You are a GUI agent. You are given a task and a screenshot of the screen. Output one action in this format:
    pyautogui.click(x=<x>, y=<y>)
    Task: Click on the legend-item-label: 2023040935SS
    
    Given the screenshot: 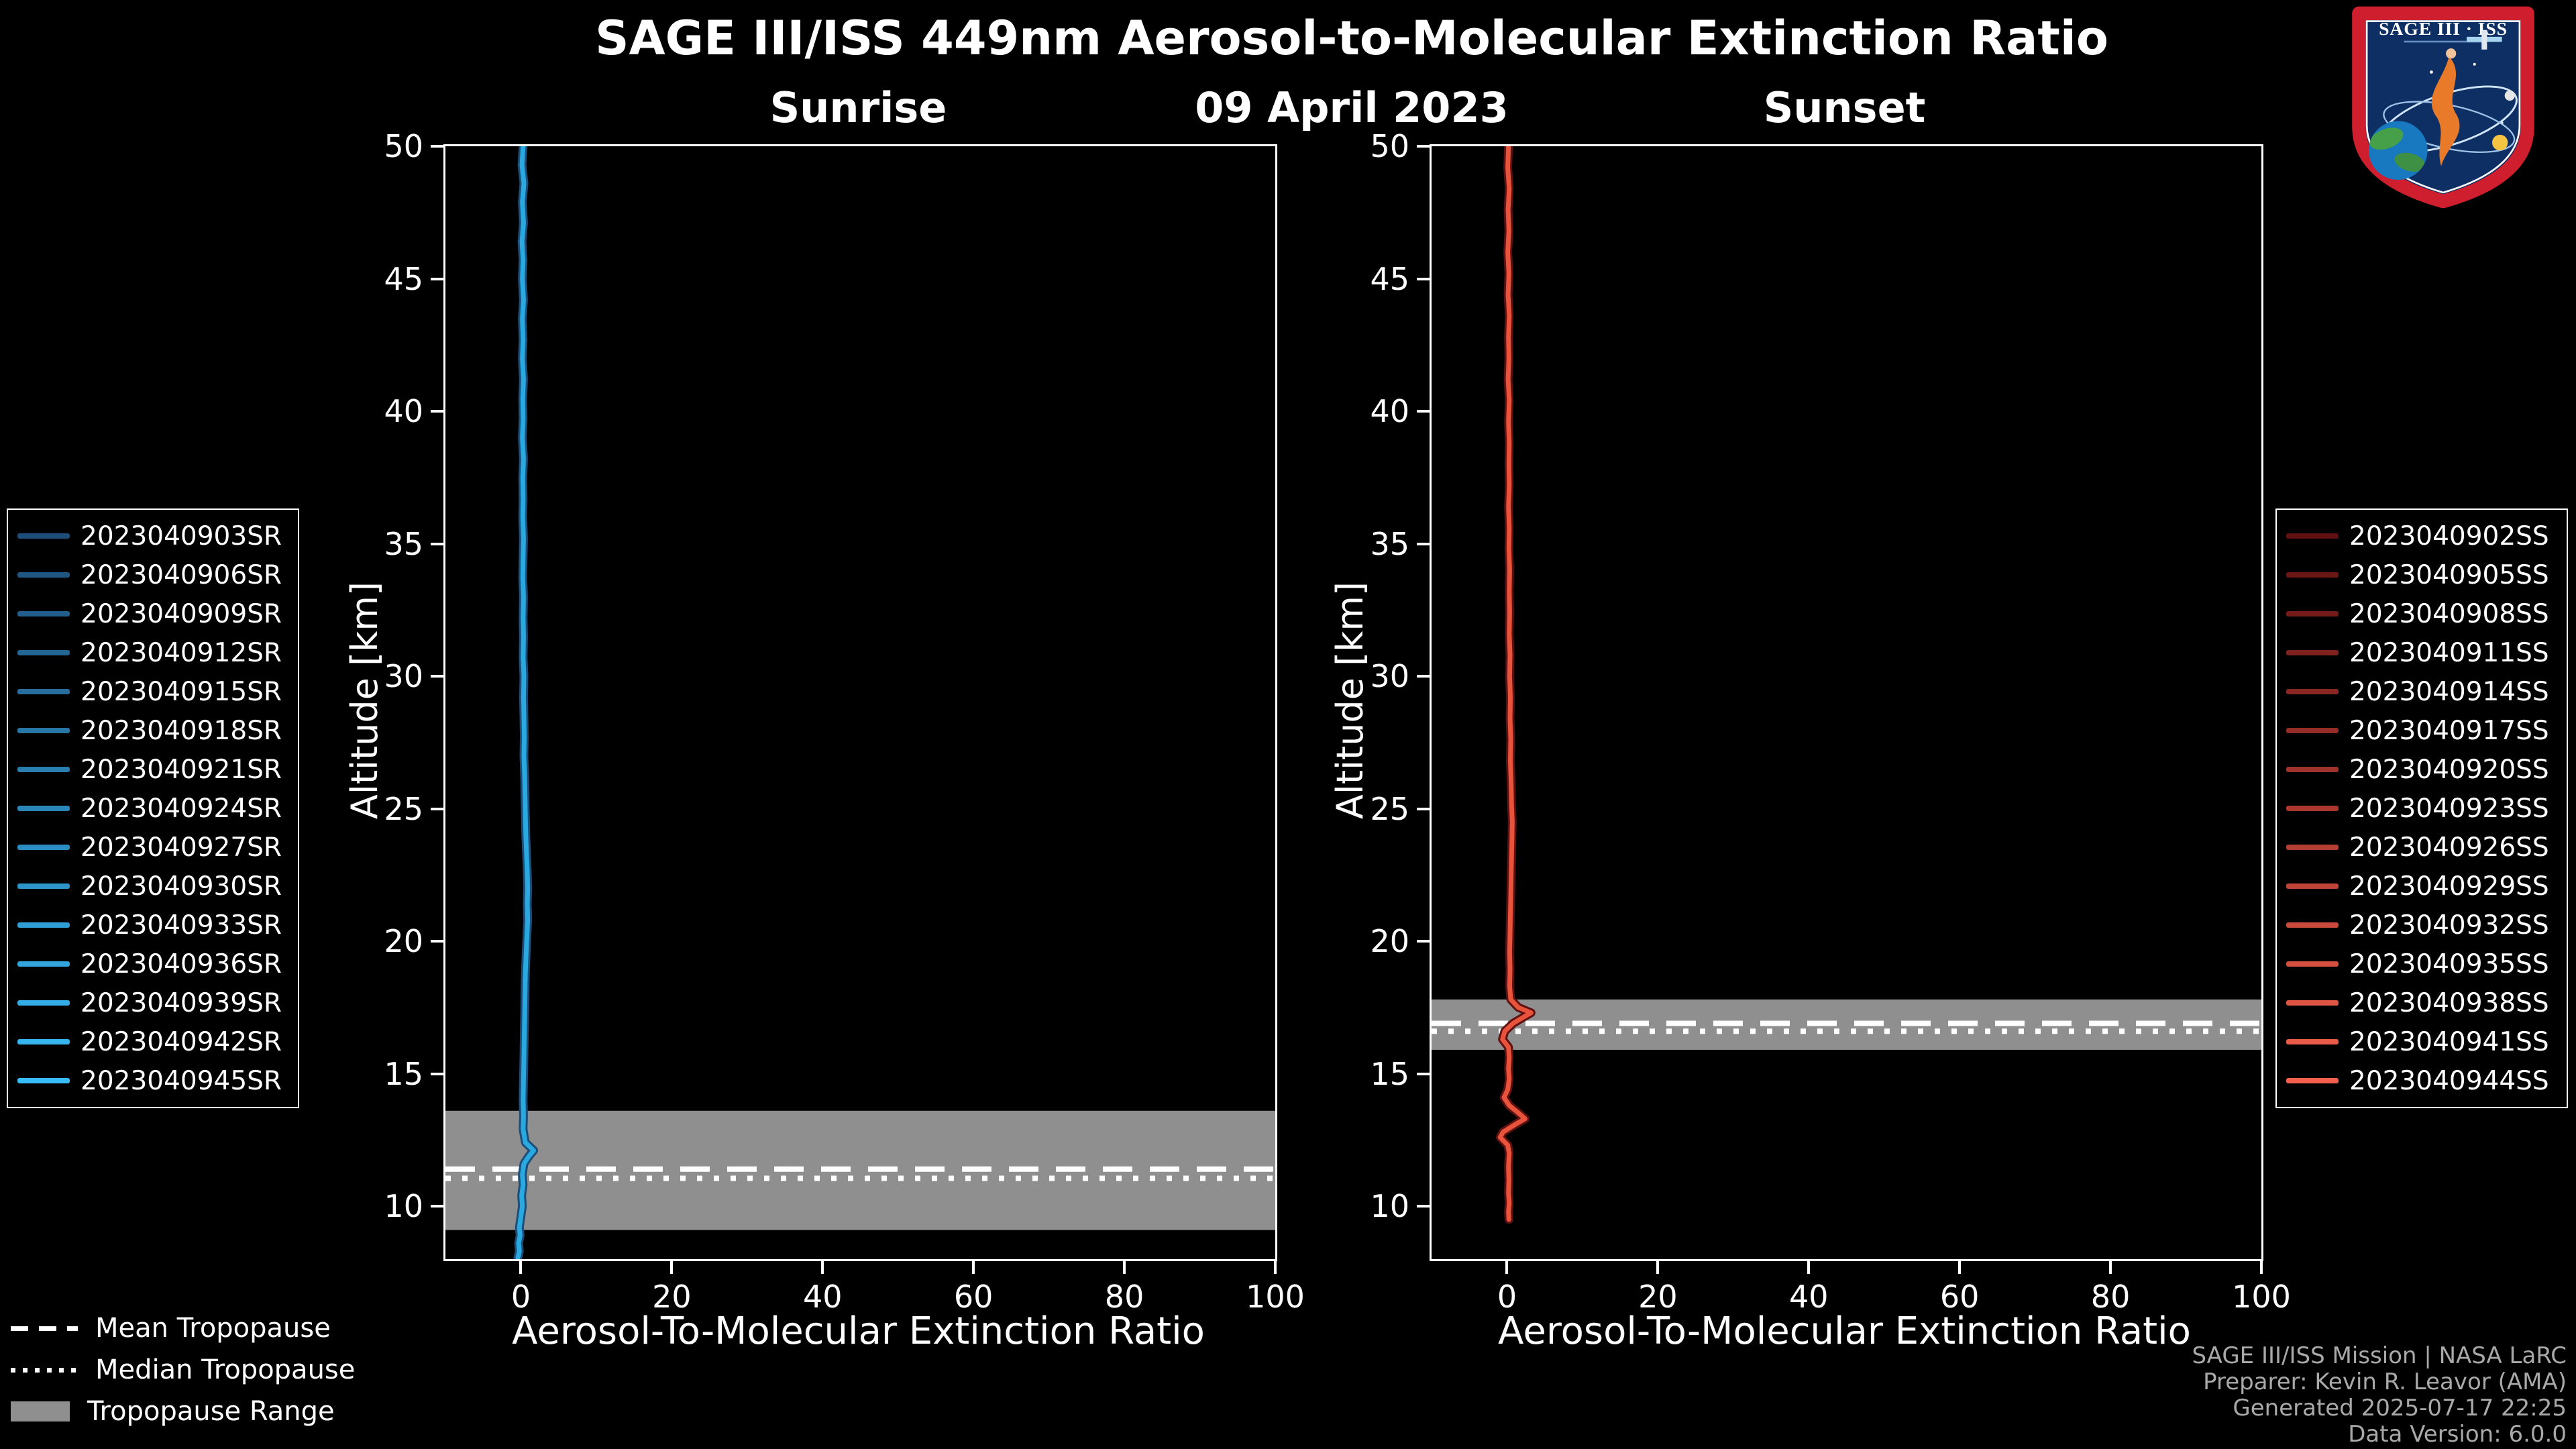 What is the action you would take?
    pyautogui.click(x=2449, y=964)
    